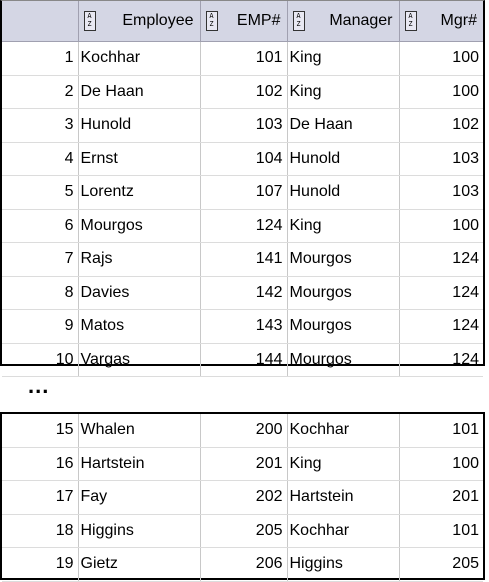 Image resolution: width=489 pixels, height=582 pixels. I want to click on emp-number-cell: 101, so click(244, 58).